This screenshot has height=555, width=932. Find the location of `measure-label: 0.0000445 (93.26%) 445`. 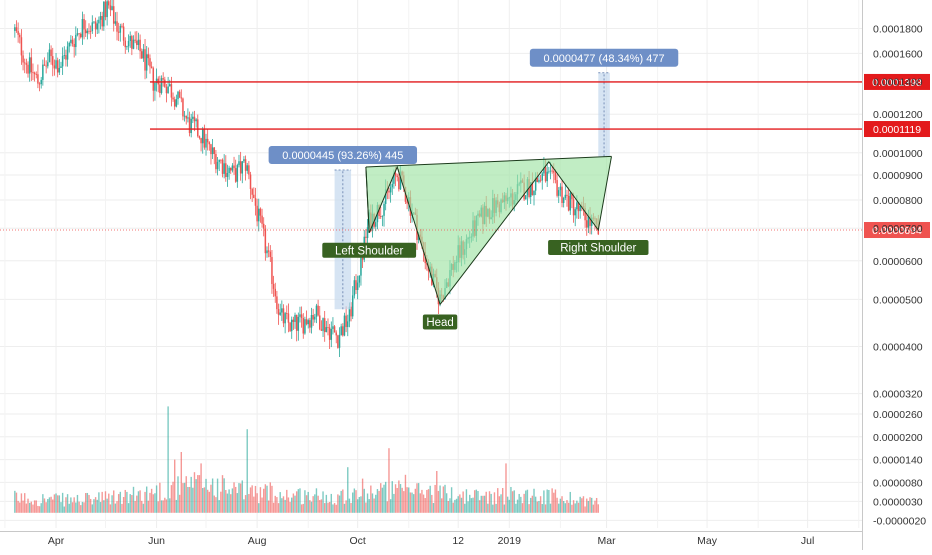

measure-label: 0.0000445 (93.26%) 445 is located at coordinates (342, 156).